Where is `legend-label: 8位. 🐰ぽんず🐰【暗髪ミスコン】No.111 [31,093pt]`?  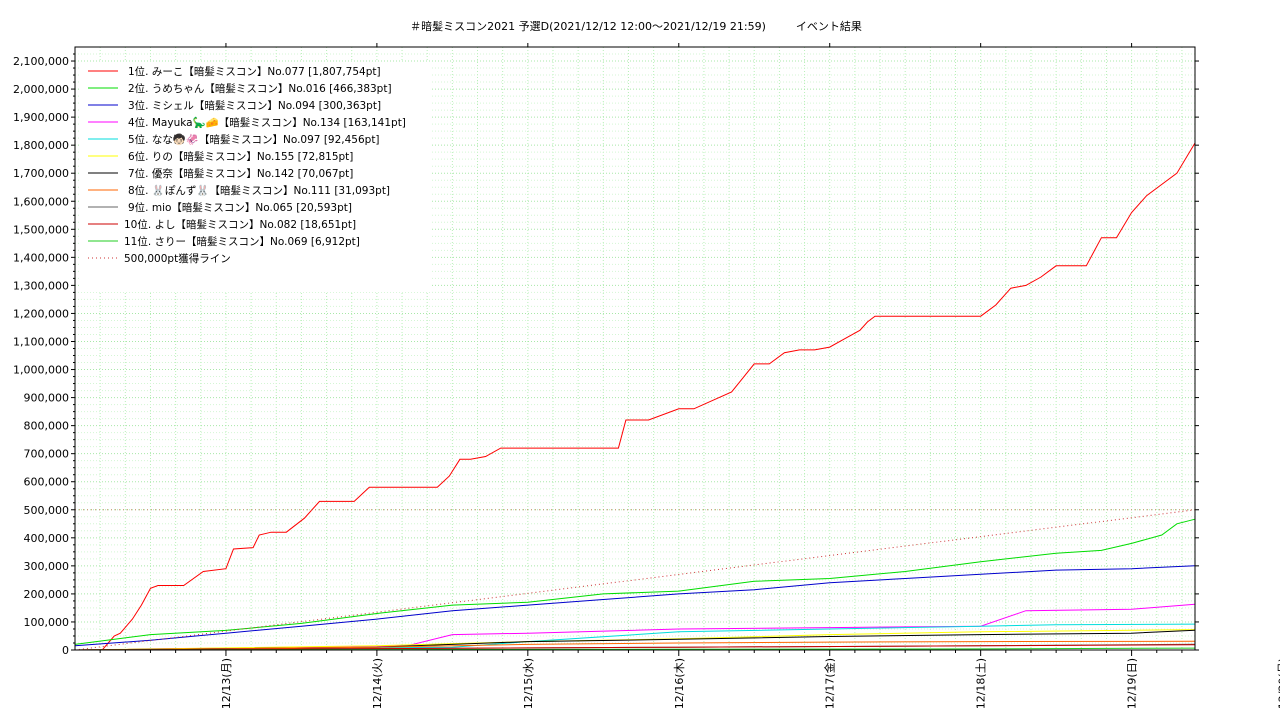 legend-label: 8位. 🐰ぽんず🐰【暗髪ミスコン】No.111 [31,093pt] is located at coordinates (259, 190).